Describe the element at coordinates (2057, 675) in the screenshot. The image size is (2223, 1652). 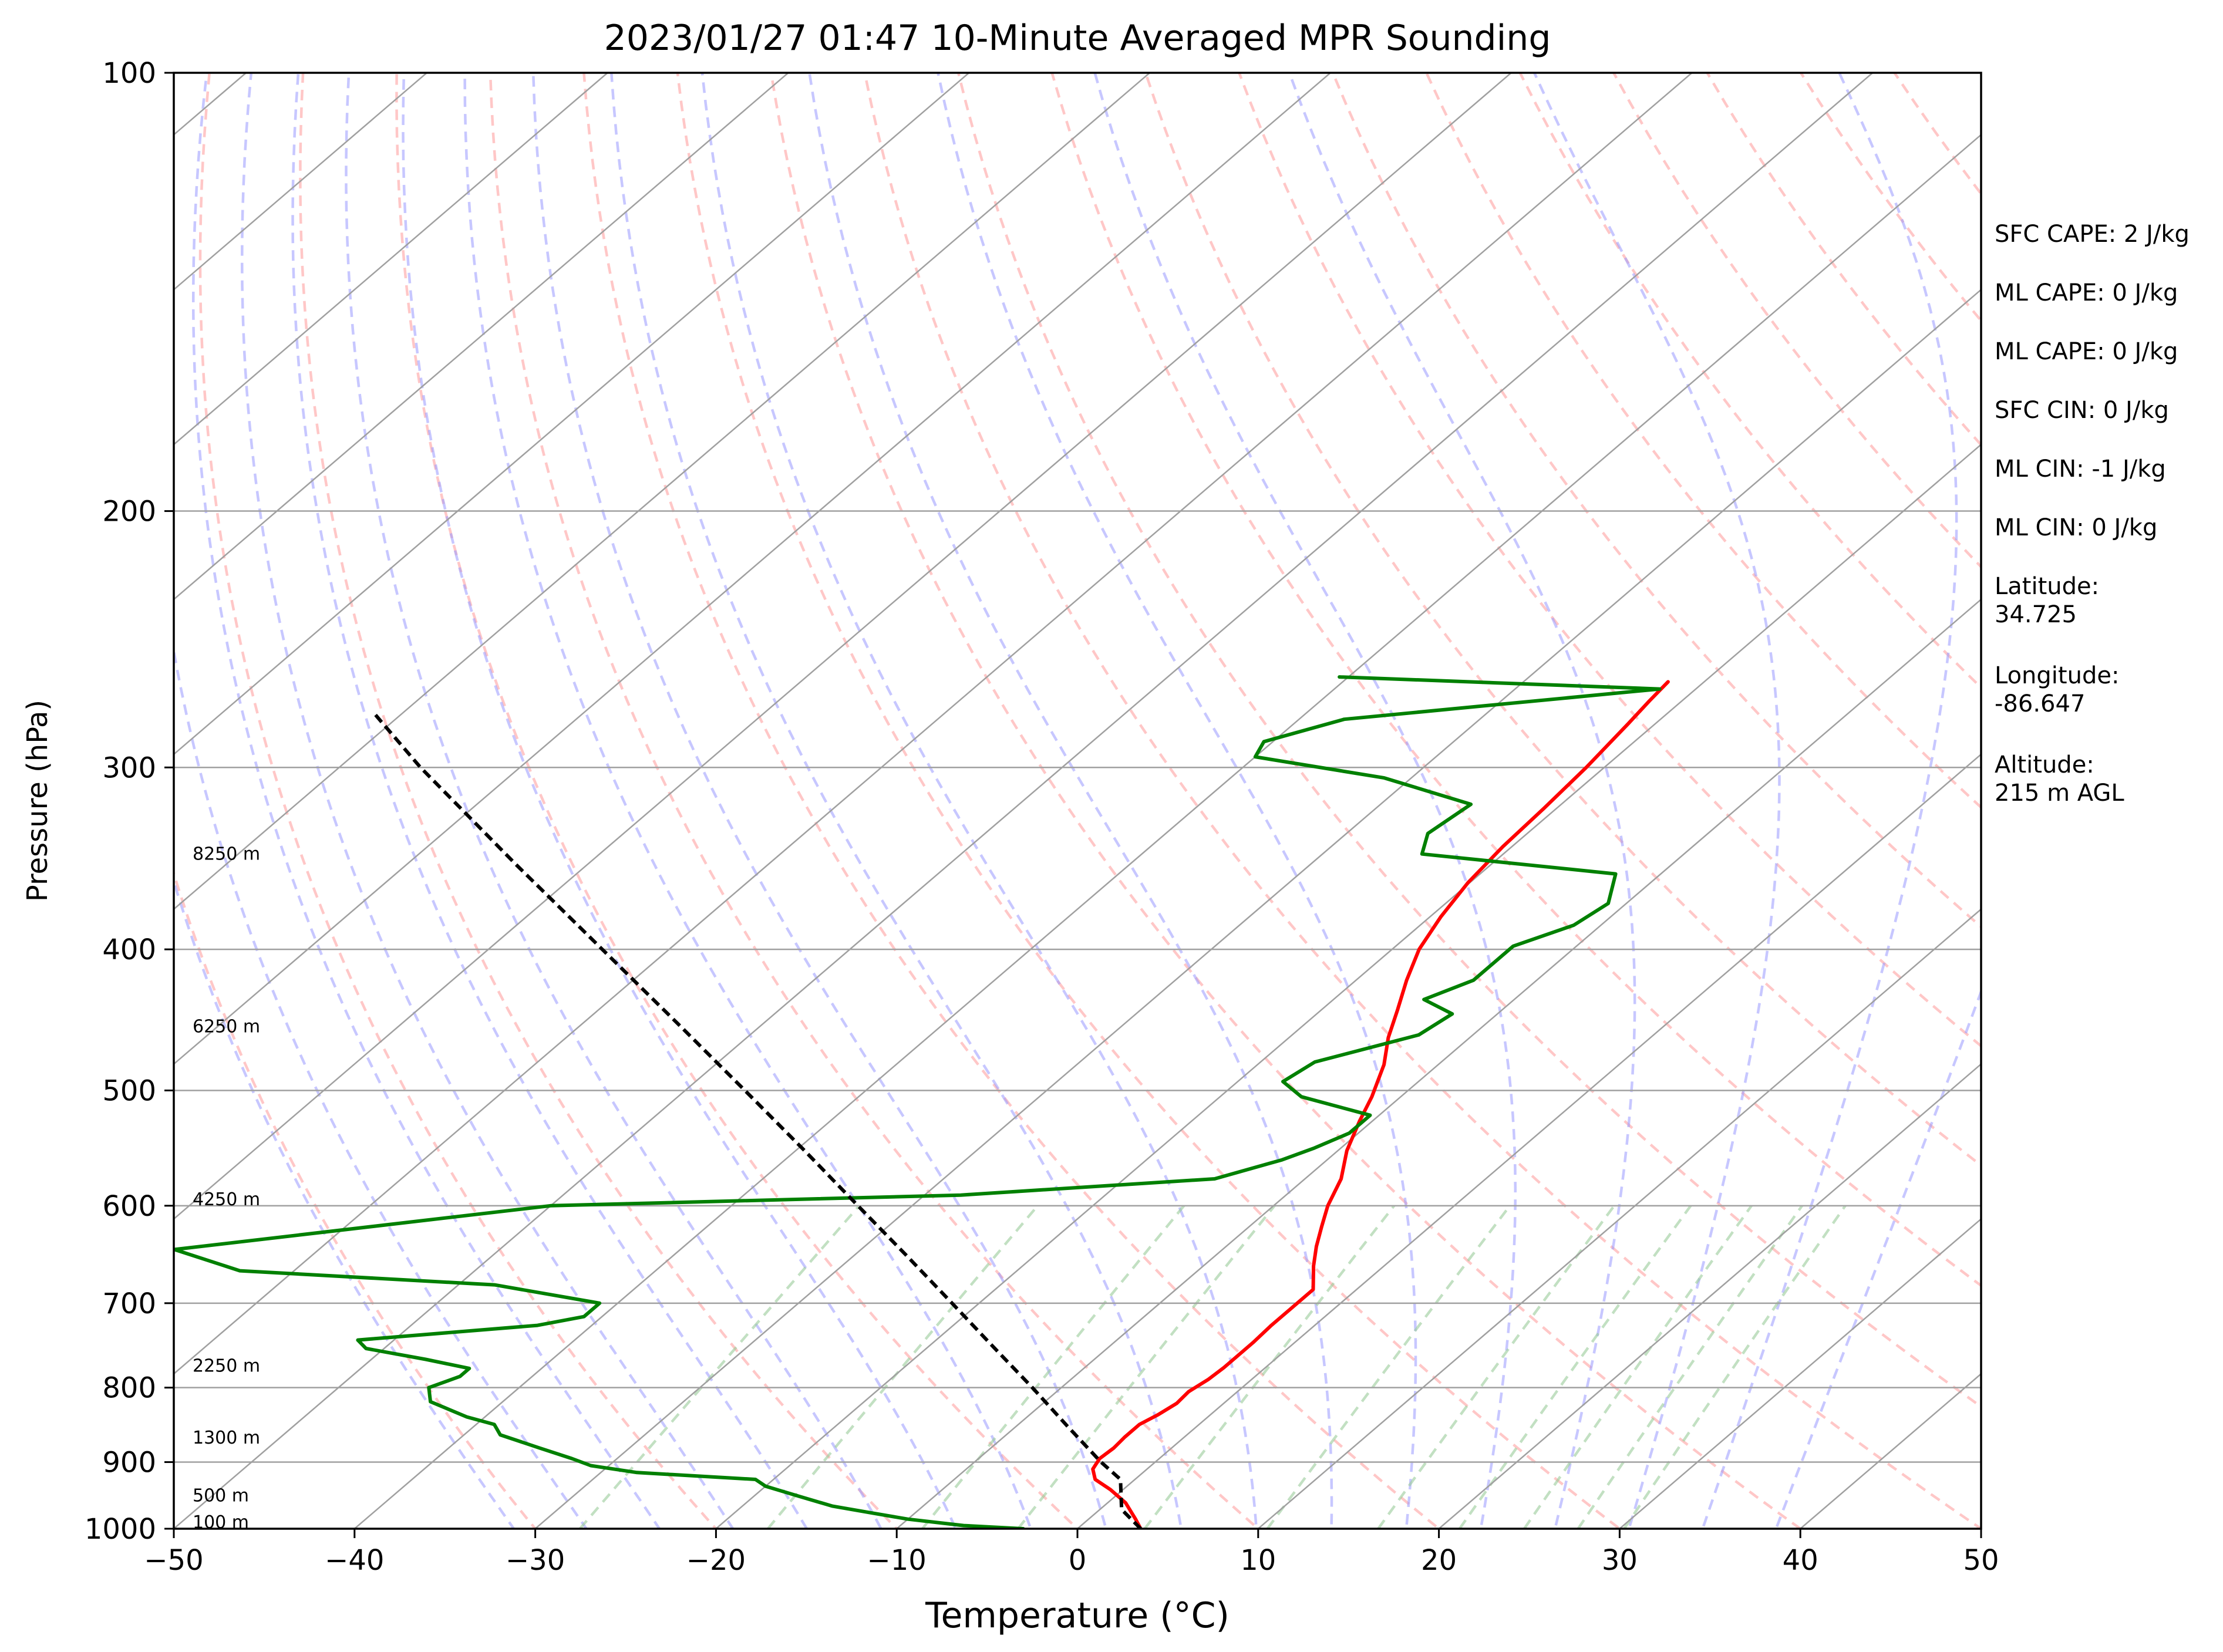
I see `stats-annotation-text: Longitude:` at that location.